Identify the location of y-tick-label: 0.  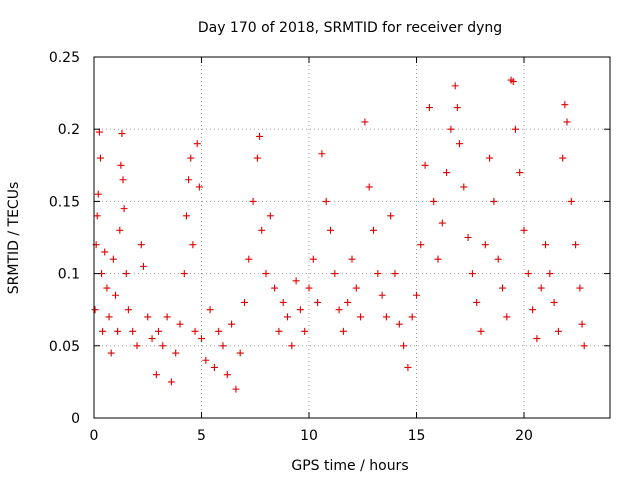
(75, 419).